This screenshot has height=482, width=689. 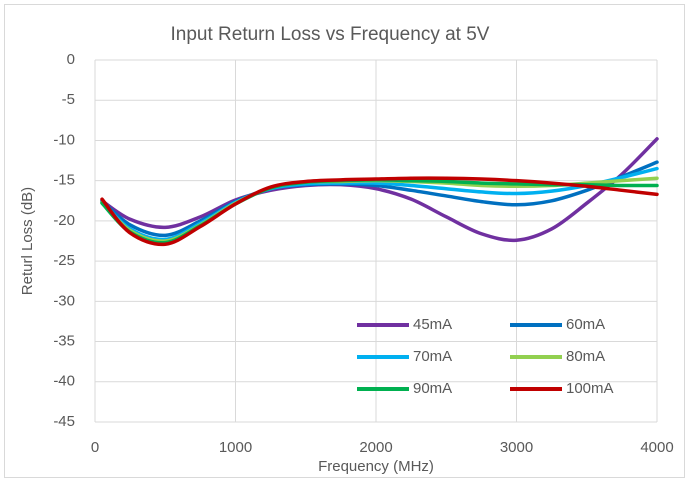 What do you see at coordinates (64, 139) in the screenshot?
I see `y-tick-label: -10` at bounding box center [64, 139].